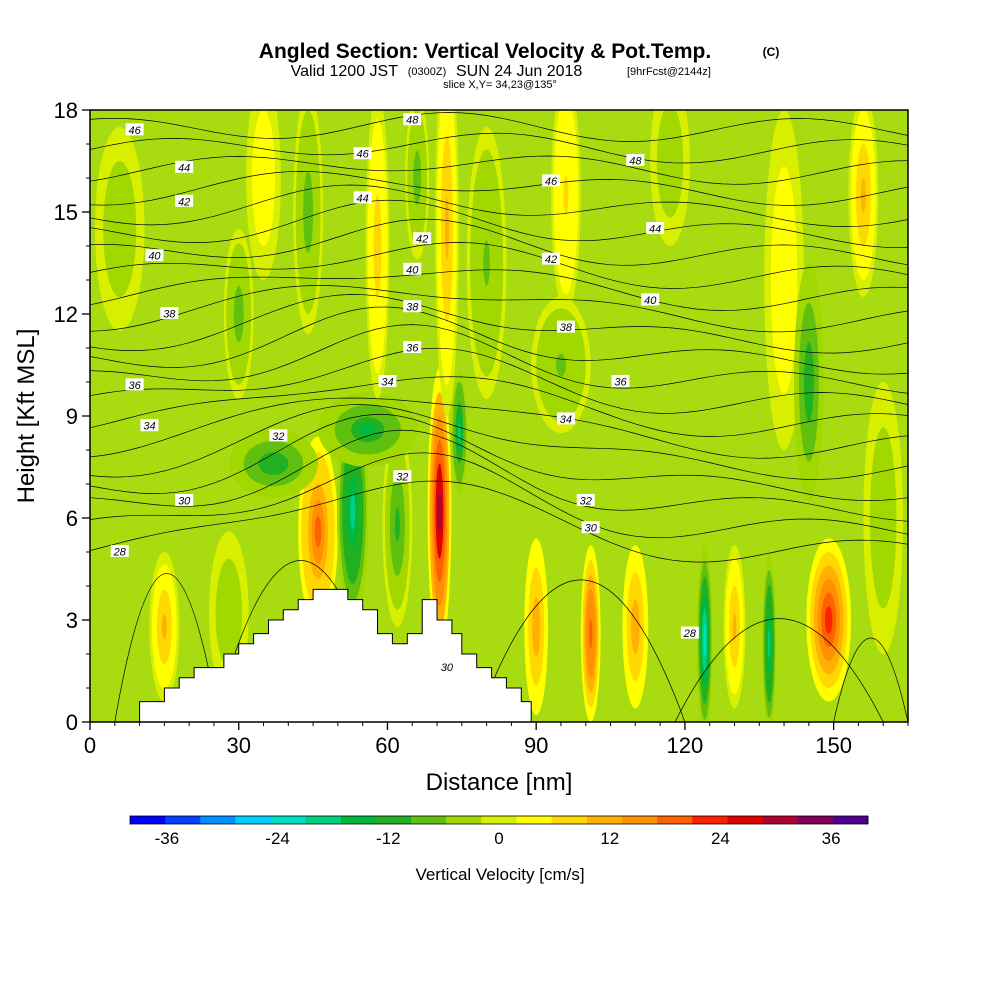 The width and height of the screenshot is (1000, 1000). I want to click on y-axis-ticks: 0 3 6 9 12 15 18, so click(72, 416).